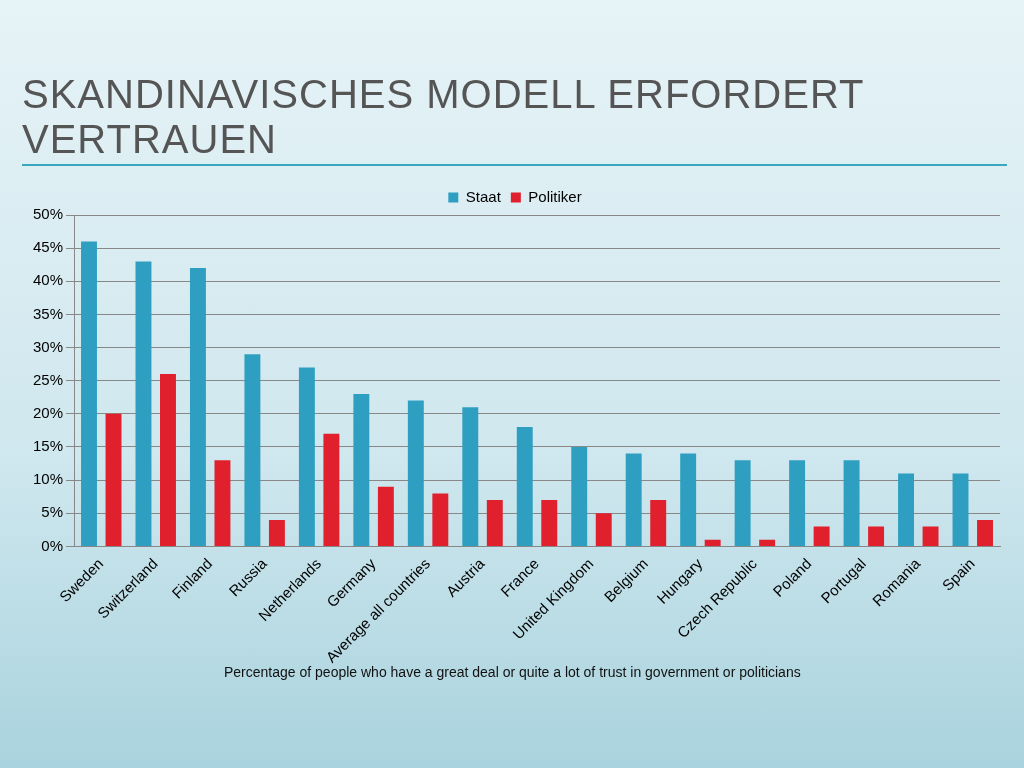 Image resolution: width=1024 pixels, height=768 pixels. Describe the element at coordinates (52, 512) in the screenshot. I see `y-tick-label: 5%` at that location.